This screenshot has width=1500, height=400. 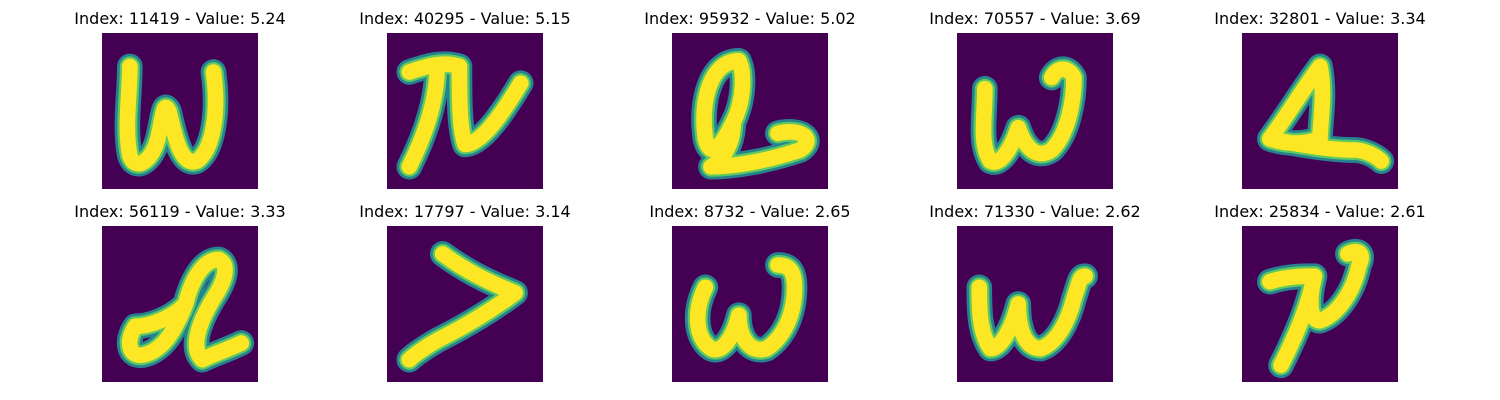 I want to click on sample-cell: Index: 17797 - Value: 3.14, so click(x=465, y=292).